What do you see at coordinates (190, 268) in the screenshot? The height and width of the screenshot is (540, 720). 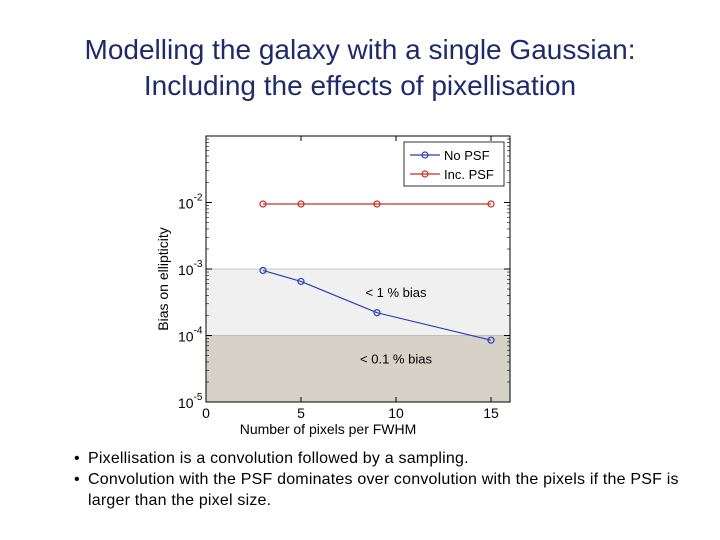 I see `y-tick-label: 10⁻³` at bounding box center [190, 268].